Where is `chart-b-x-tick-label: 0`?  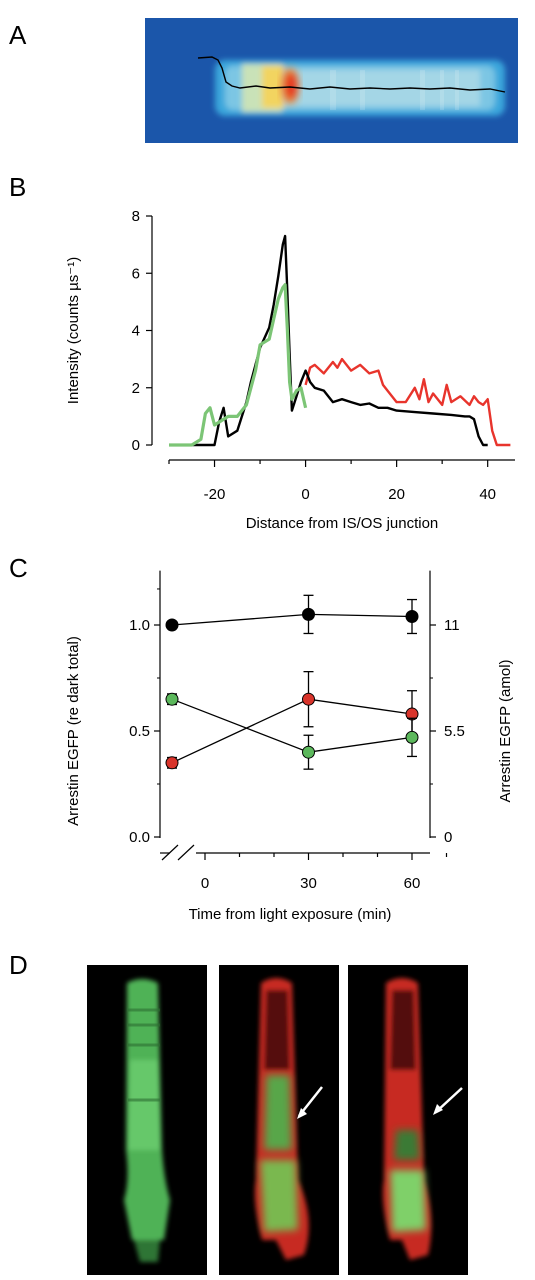
chart-b-x-tick-label: 0 is located at coordinates (305, 494).